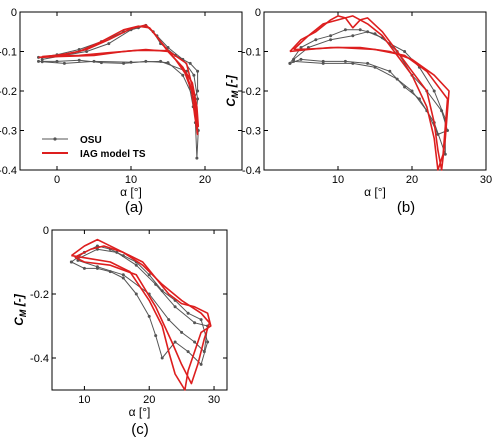 The width and height of the screenshot is (500, 444). What do you see at coordinates (55, 139) in the screenshot?
I see `legend-marker-osu` at bounding box center [55, 139].